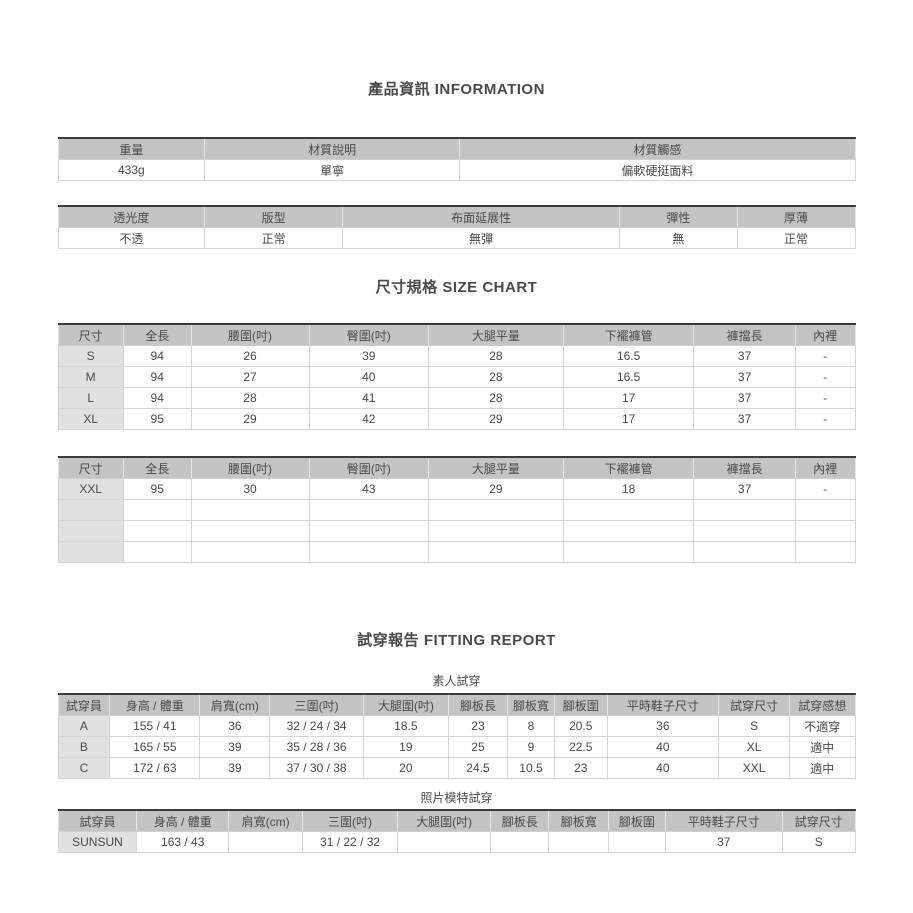 This screenshot has width=913, height=913. What do you see at coordinates (369, 419) in the screenshot?
I see `table-cell: 42` at bounding box center [369, 419].